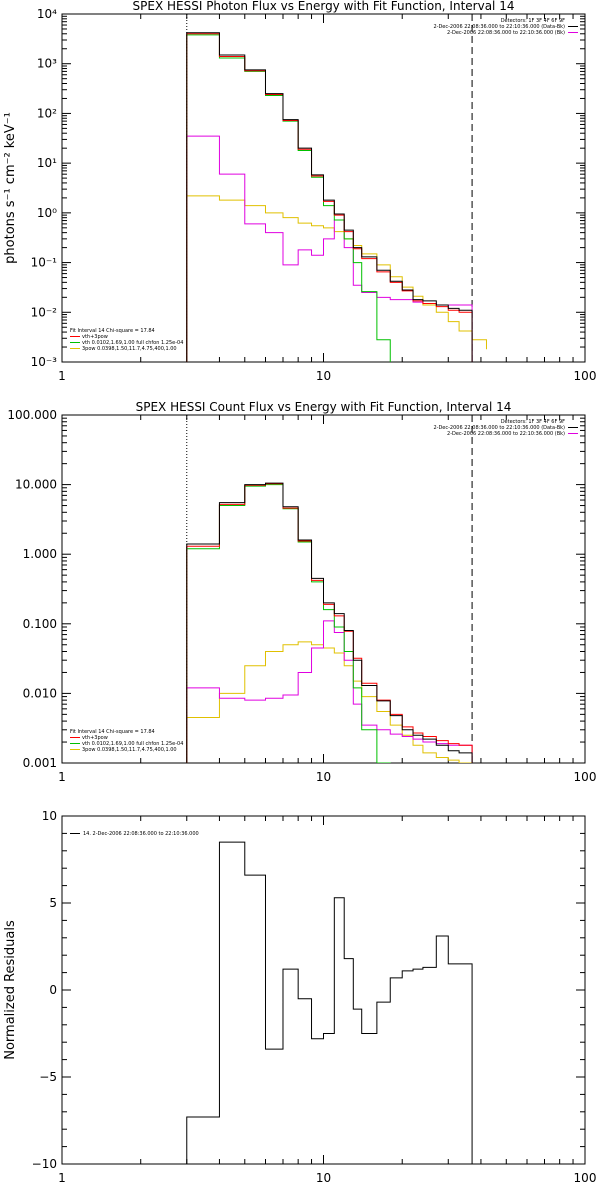  I want to click on y-tick-label: 10, so click(49, 816).